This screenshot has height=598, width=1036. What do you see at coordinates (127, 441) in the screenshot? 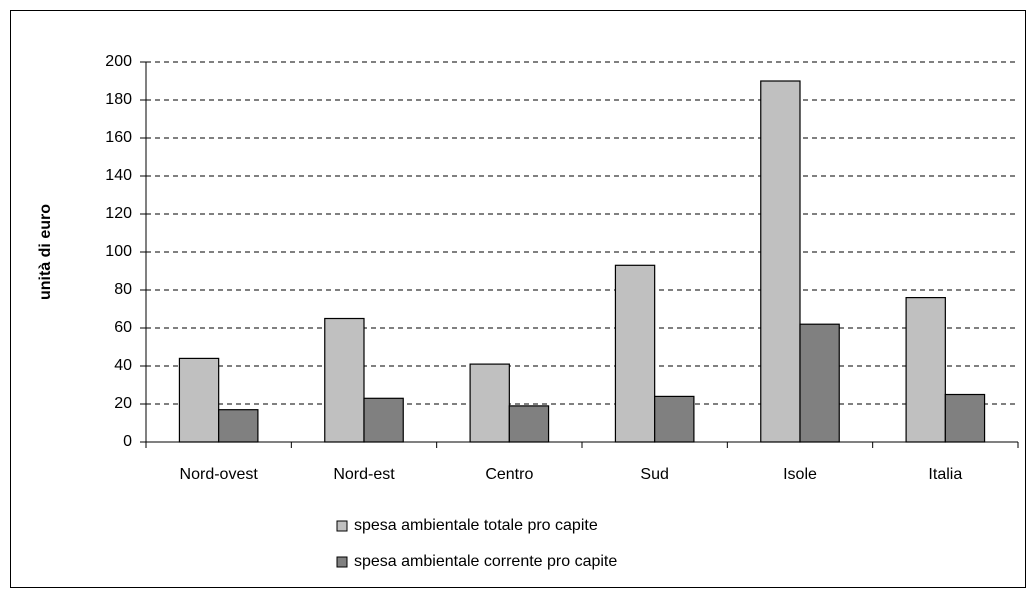
I see `y-tick-label: 0` at bounding box center [127, 441].